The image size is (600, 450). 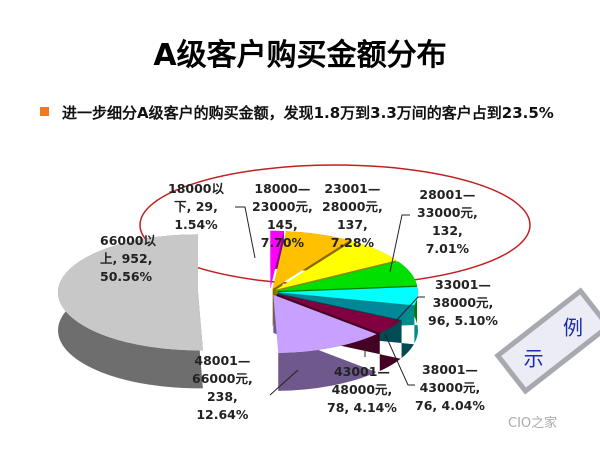 What do you see at coordinates (300, 55) in the screenshot?
I see `slide-title: A级客户购买金额分布` at bounding box center [300, 55].